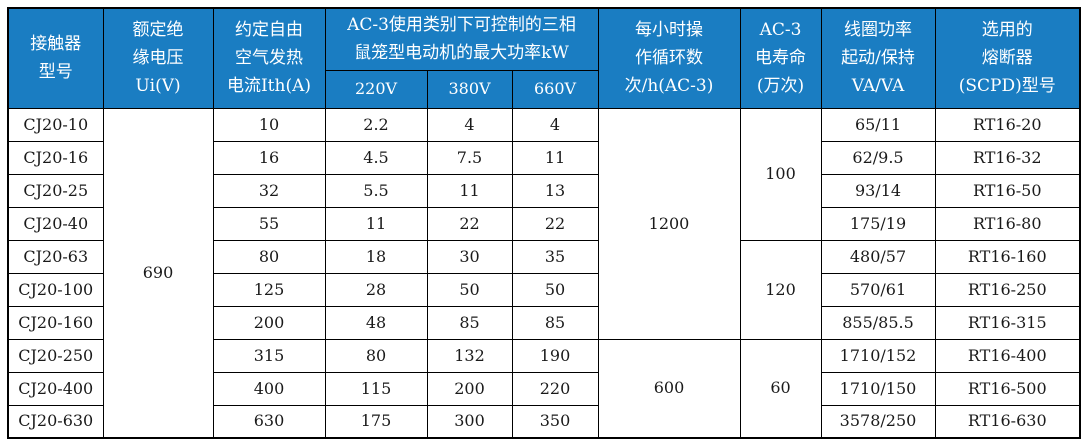 The height and width of the screenshot is (440, 1085). What do you see at coordinates (376, 124) in the screenshot?
I see `cell-p220: 2.2` at bounding box center [376, 124].